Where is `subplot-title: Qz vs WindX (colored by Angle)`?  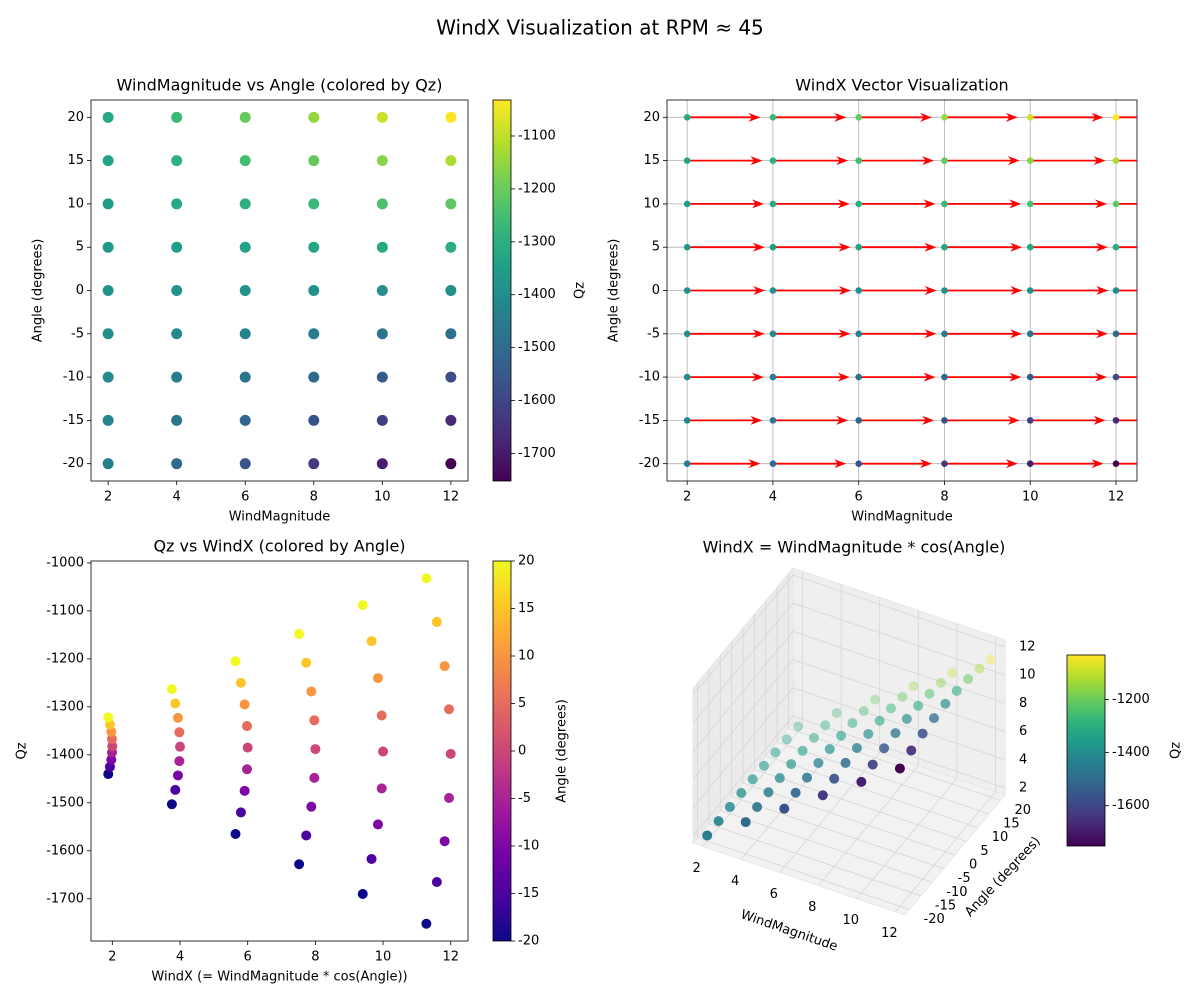
subplot-title: Qz vs WindX (colored by Angle) is located at coordinates (279, 546).